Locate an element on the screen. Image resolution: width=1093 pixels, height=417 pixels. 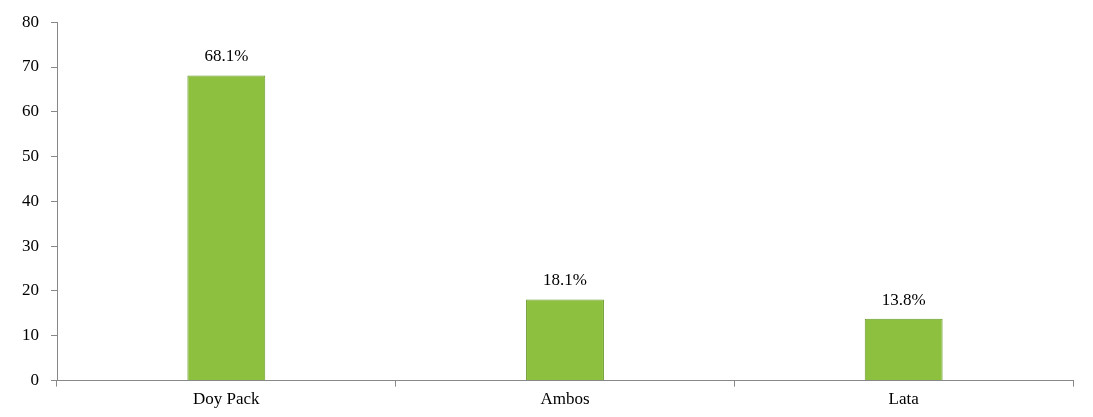
x-tick-label: Lata is located at coordinates (904, 399).